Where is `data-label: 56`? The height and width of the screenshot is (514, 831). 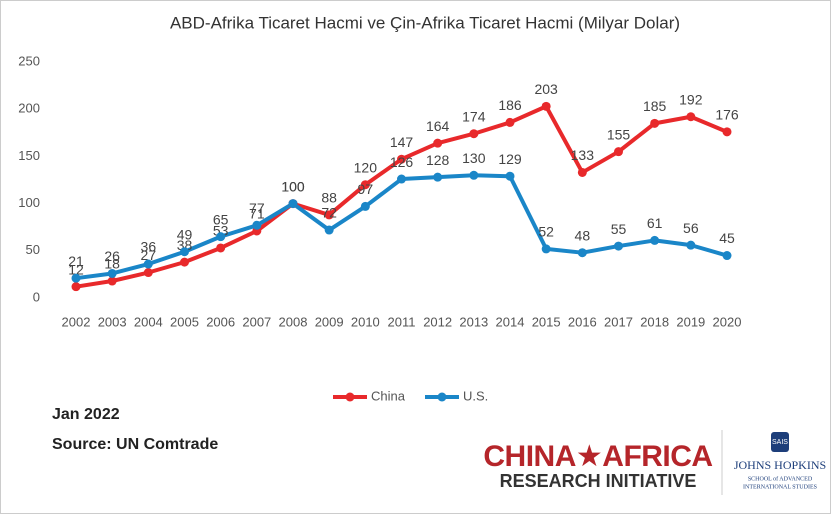
data-label: 56 is located at coordinates (691, 228).